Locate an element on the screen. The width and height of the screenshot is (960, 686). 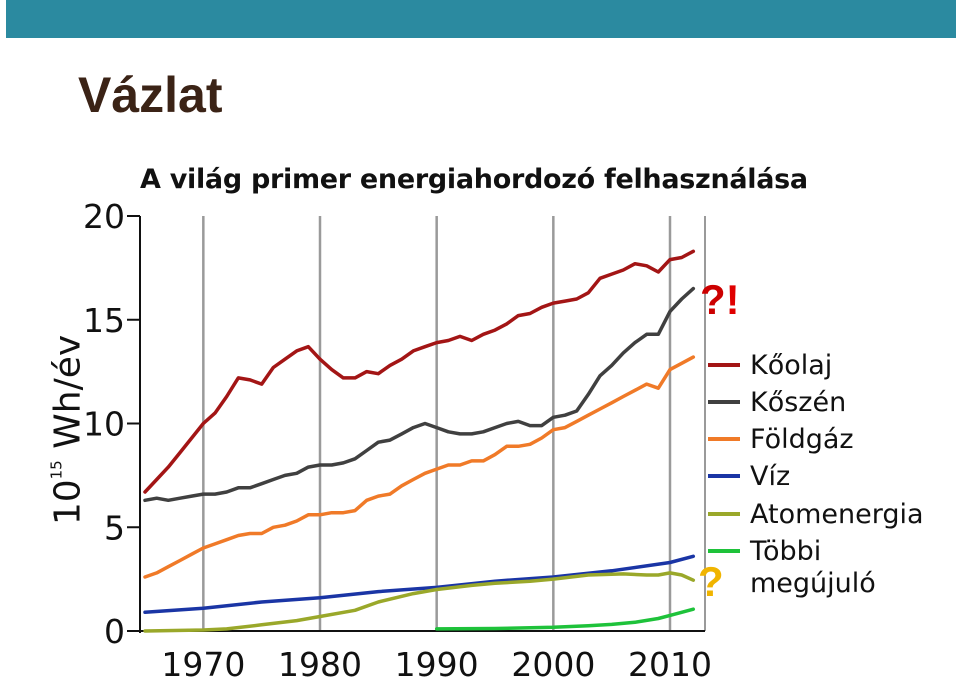
legend-label-6-line2: megújuló is located at coordinates (813, 583).